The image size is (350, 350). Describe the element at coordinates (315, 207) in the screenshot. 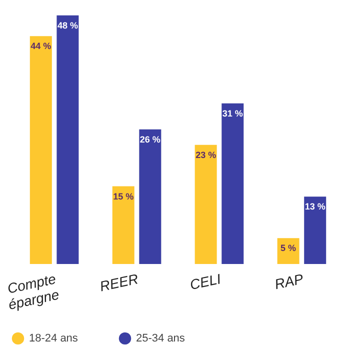

I see `data-label: 13 %` at that location.